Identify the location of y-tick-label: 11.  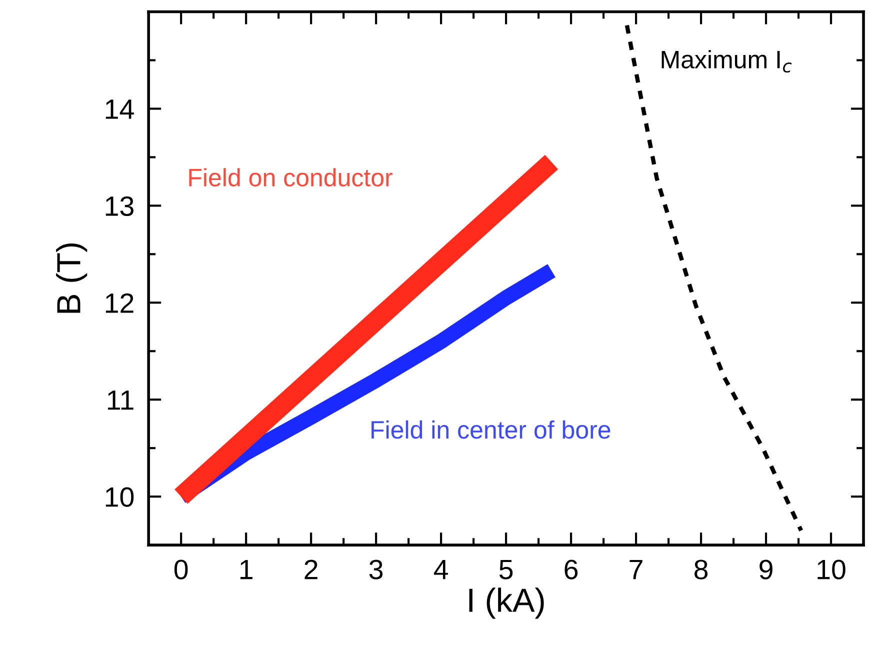
(121, 400).